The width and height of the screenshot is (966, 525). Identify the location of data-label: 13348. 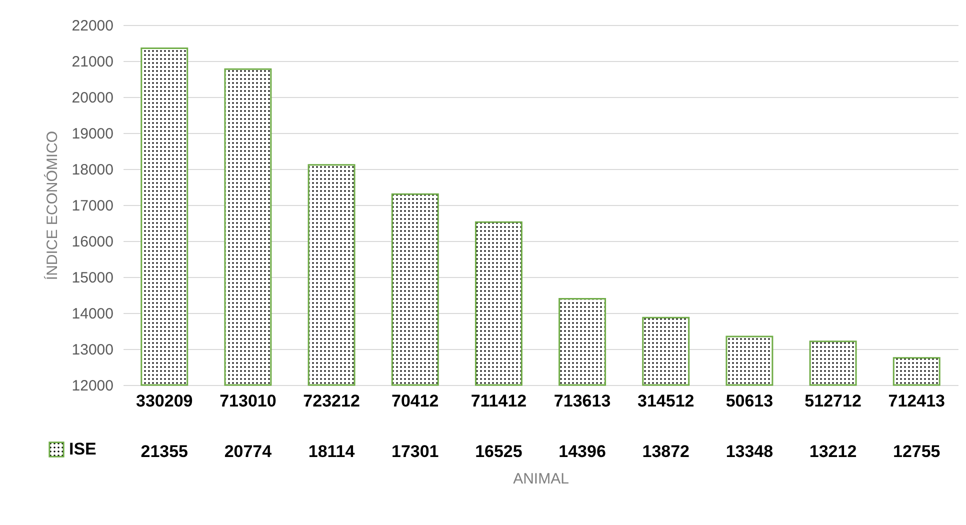
(750, 451).